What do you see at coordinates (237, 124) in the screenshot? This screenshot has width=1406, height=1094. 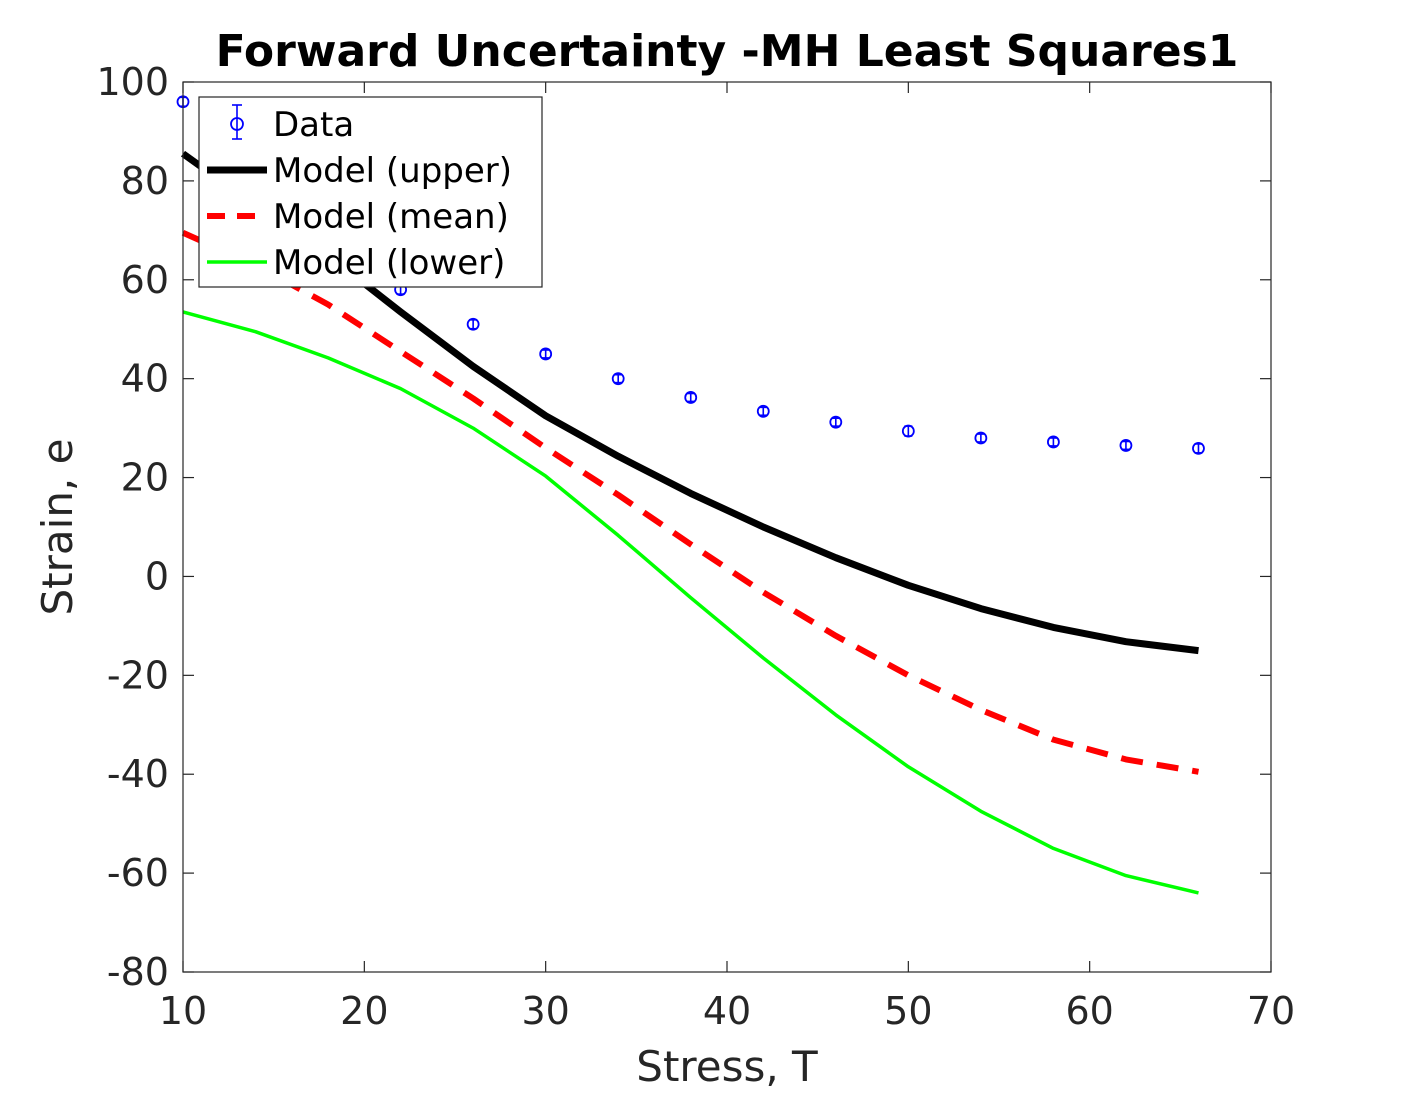 I see `legend-marker` at bounding box center [237, 124].